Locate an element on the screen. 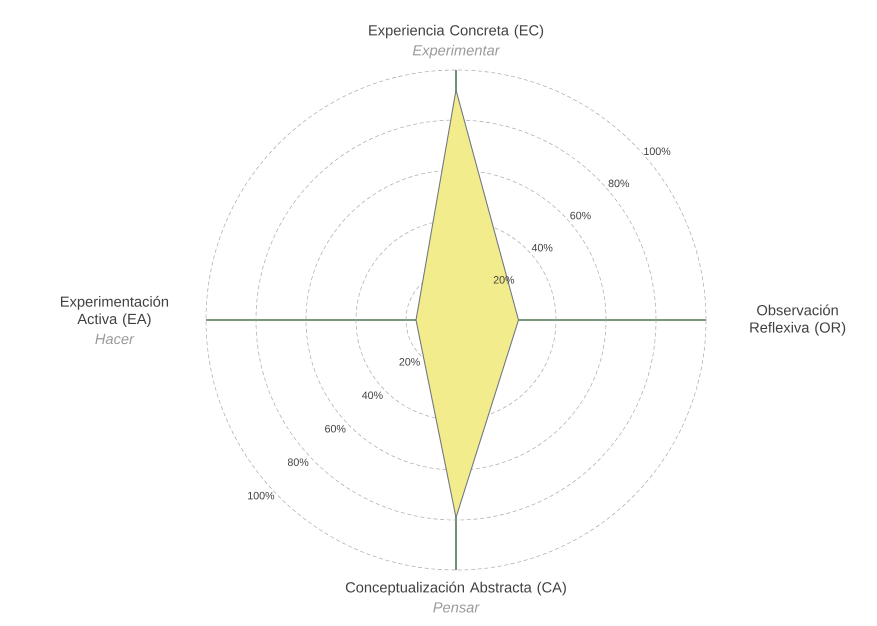 Image resolution: width=877 pixels, height=626 pixels. text: Pensar is located at coordinates (456, 607).